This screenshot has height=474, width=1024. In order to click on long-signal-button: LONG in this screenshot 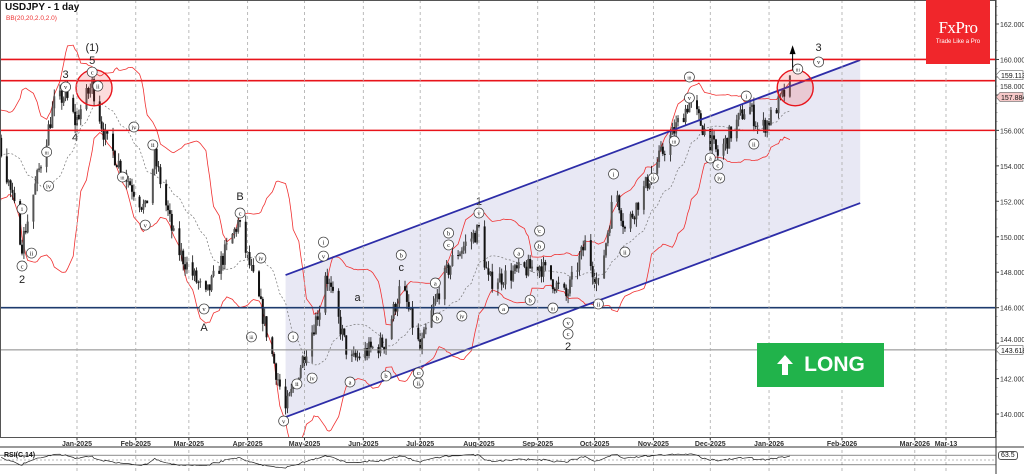, I will do `click(820, 365)`.